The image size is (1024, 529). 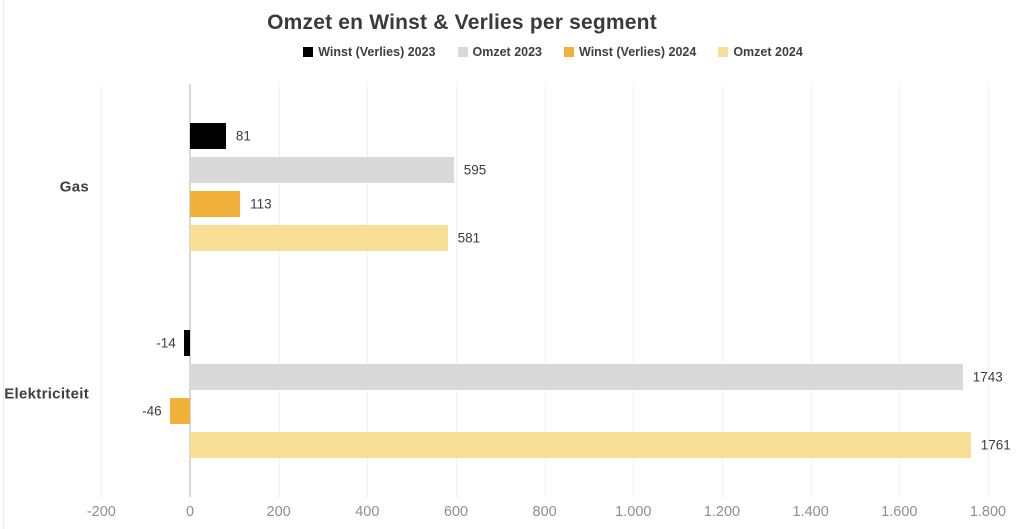 I want to click on legend-label: Omzet 2024, so click(x=768, y=52).